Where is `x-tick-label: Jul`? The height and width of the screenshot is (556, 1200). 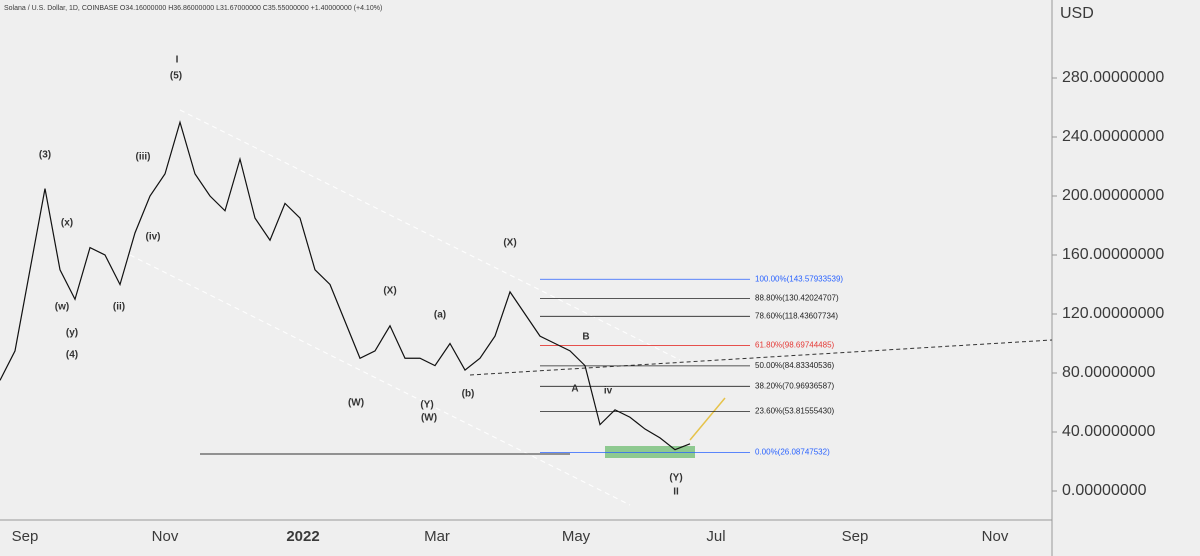 x-tick-label: Jul is located at coordinates (715, 536).